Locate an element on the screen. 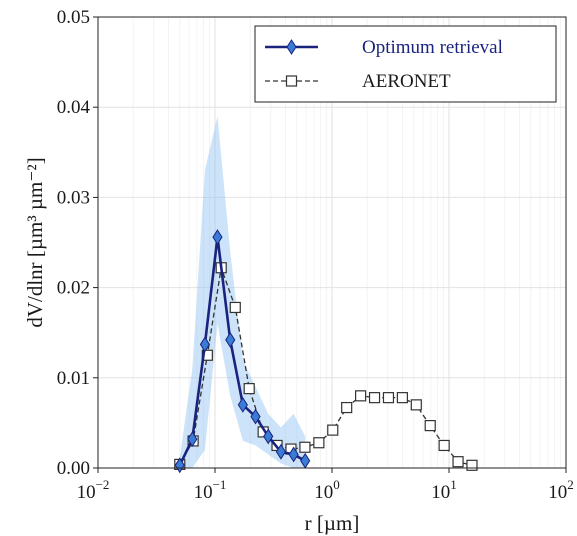 This screenshot has height=536, width=577. x-tick-label: 10⁰ is located at coordinates (327, 490).